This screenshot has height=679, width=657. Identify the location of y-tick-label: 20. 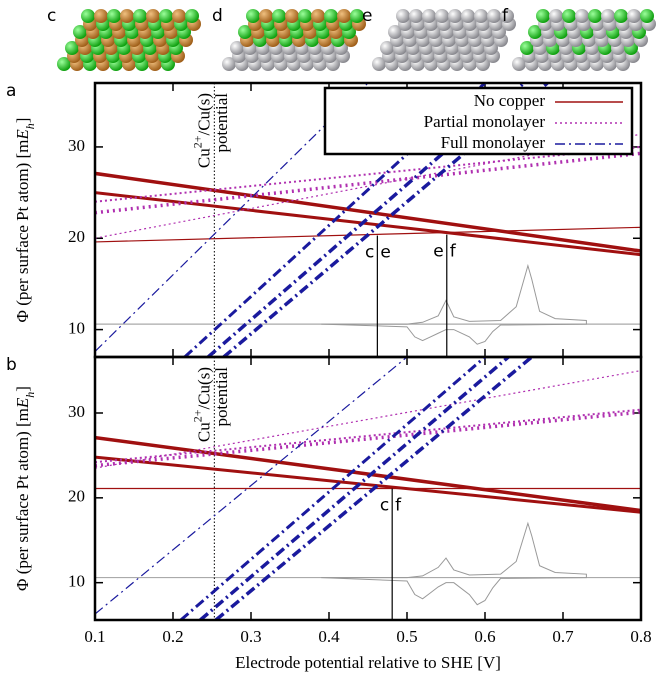
(76, 236).